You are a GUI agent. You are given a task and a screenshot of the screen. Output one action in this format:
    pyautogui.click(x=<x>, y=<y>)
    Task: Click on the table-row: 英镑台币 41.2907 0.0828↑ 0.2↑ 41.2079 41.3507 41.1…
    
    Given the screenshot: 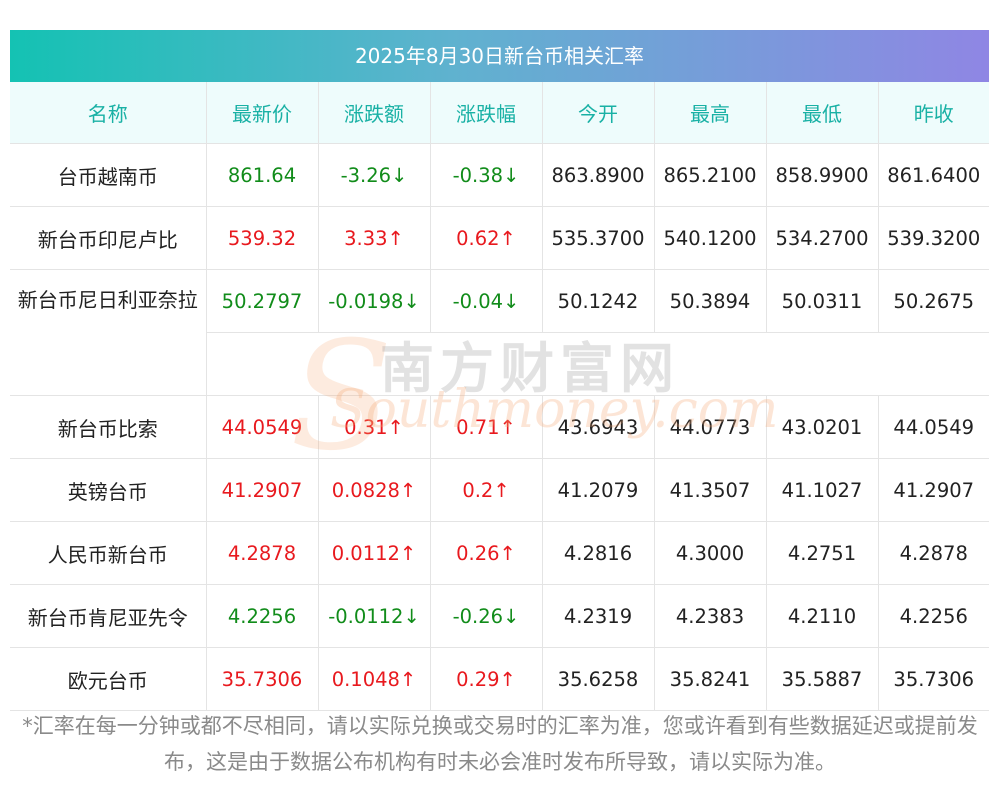 What is the action you would take?
    pyautogui.click(x=499, y=490)
    